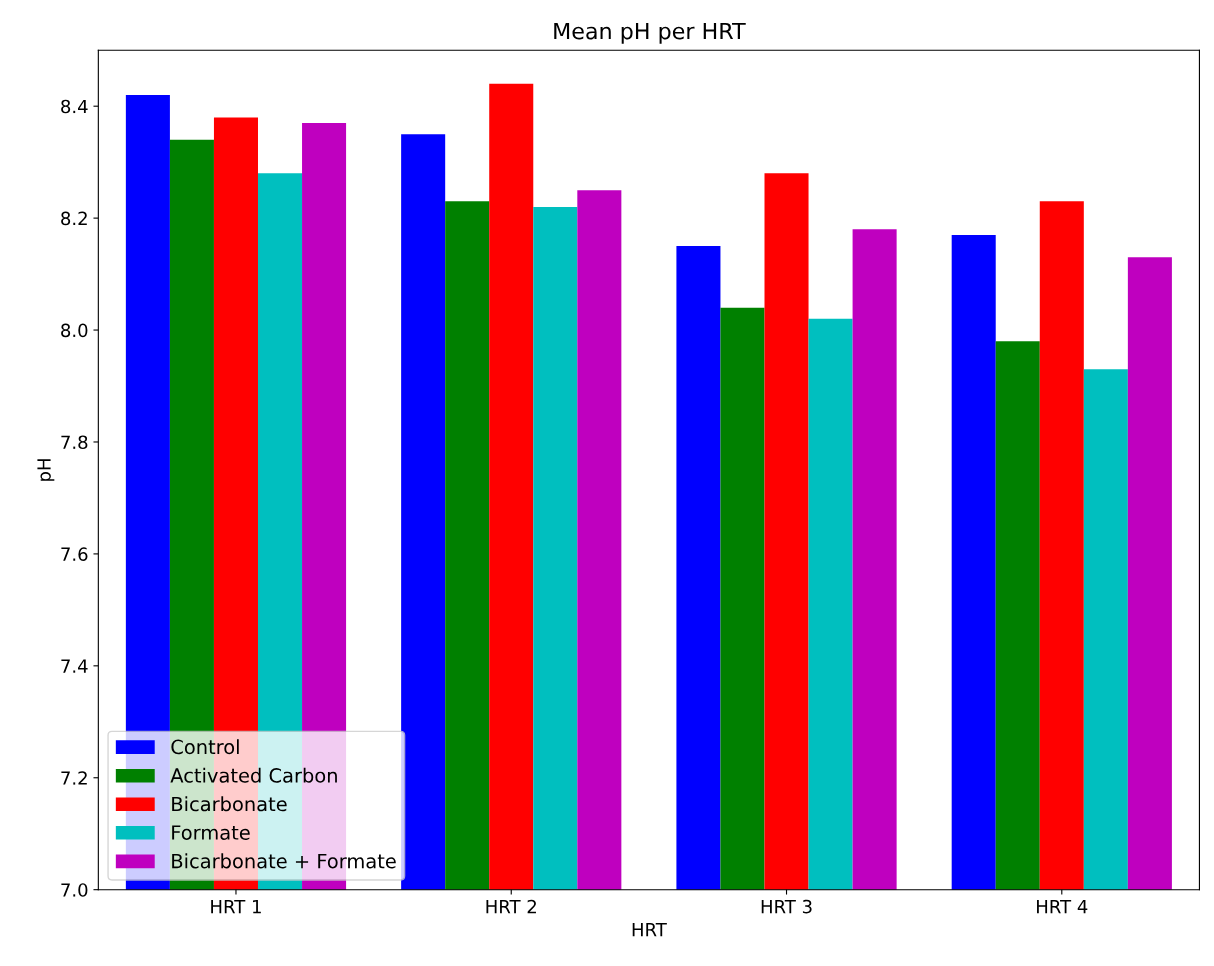 This screenshot has height=966, width=1214. I want to click on legend-label: Bicarbonate + Formate, so click(284, 861).